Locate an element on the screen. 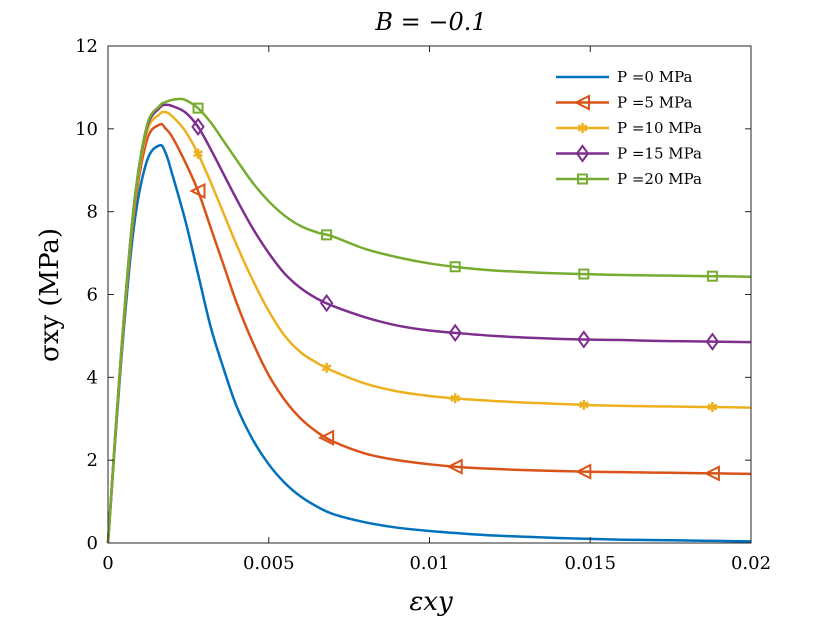 The height and width of the screenshot is (623, 830). legend-entry-0: P =0 MPa is located at coordinates (624, 77).